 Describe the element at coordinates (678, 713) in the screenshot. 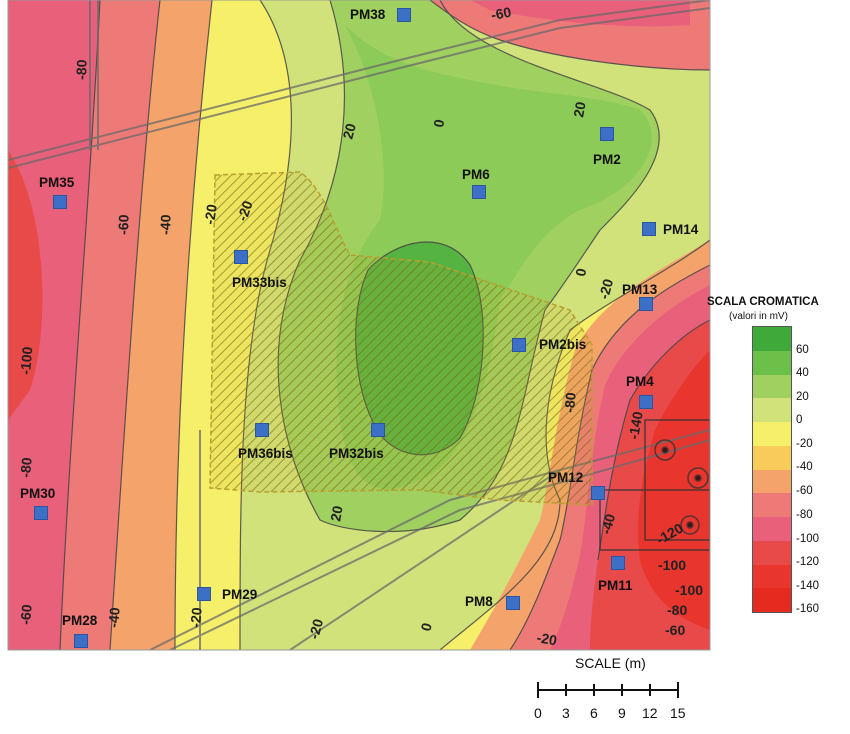

I see `scale-tick-label: 15` at that location.